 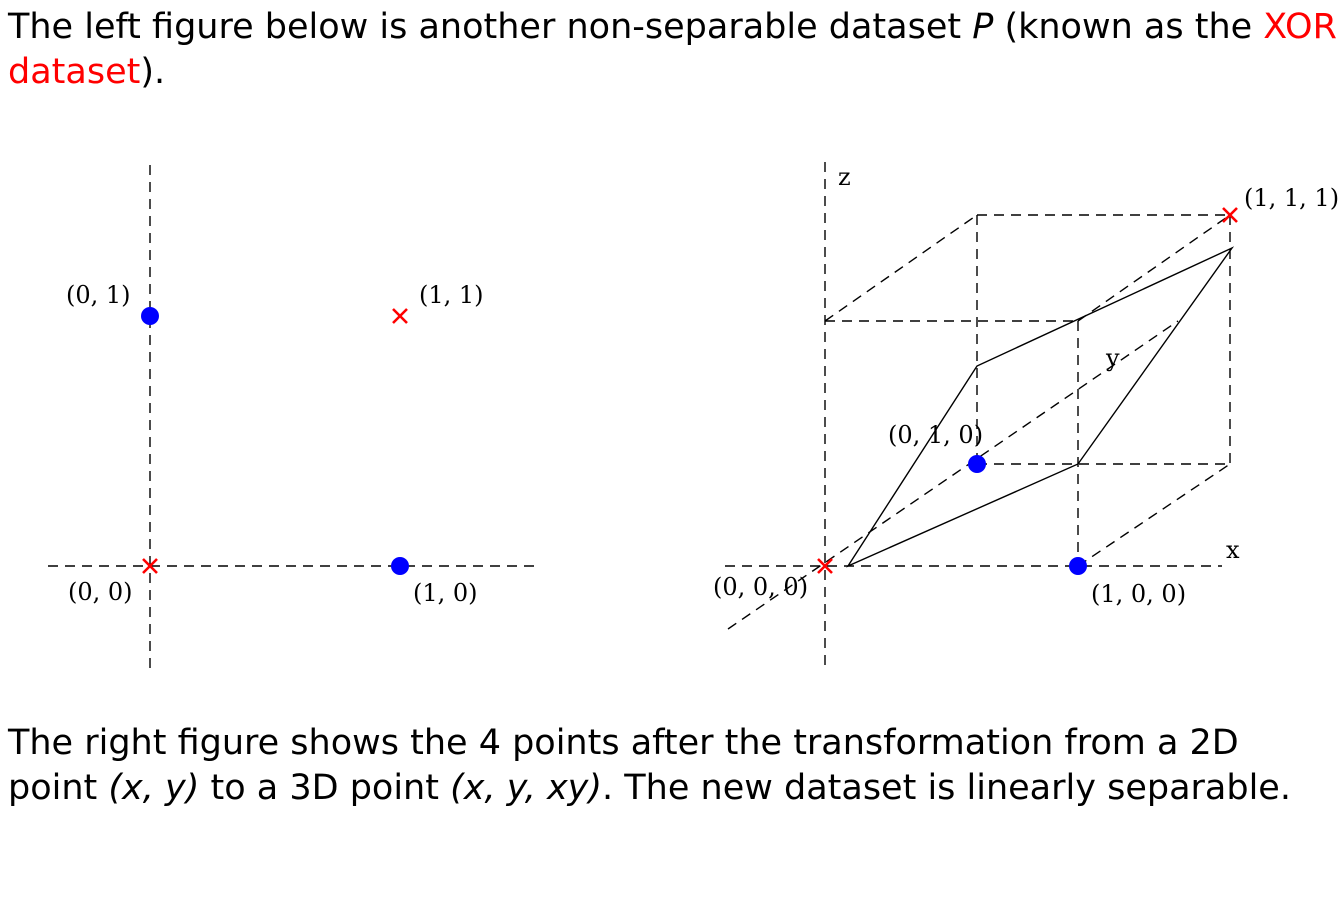 What do you see at coordinates (935, 435) in the screenshot?
I see `point-label: (0, 1, 0)` at bounding box center [935, 435].